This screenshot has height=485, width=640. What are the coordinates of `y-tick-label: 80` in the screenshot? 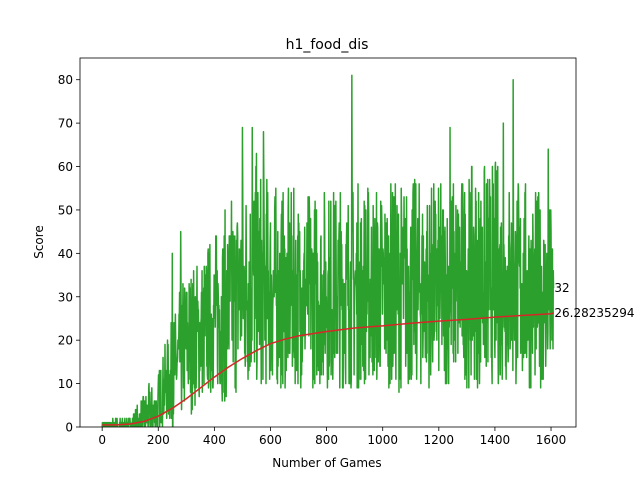 It's located at (65, 80).